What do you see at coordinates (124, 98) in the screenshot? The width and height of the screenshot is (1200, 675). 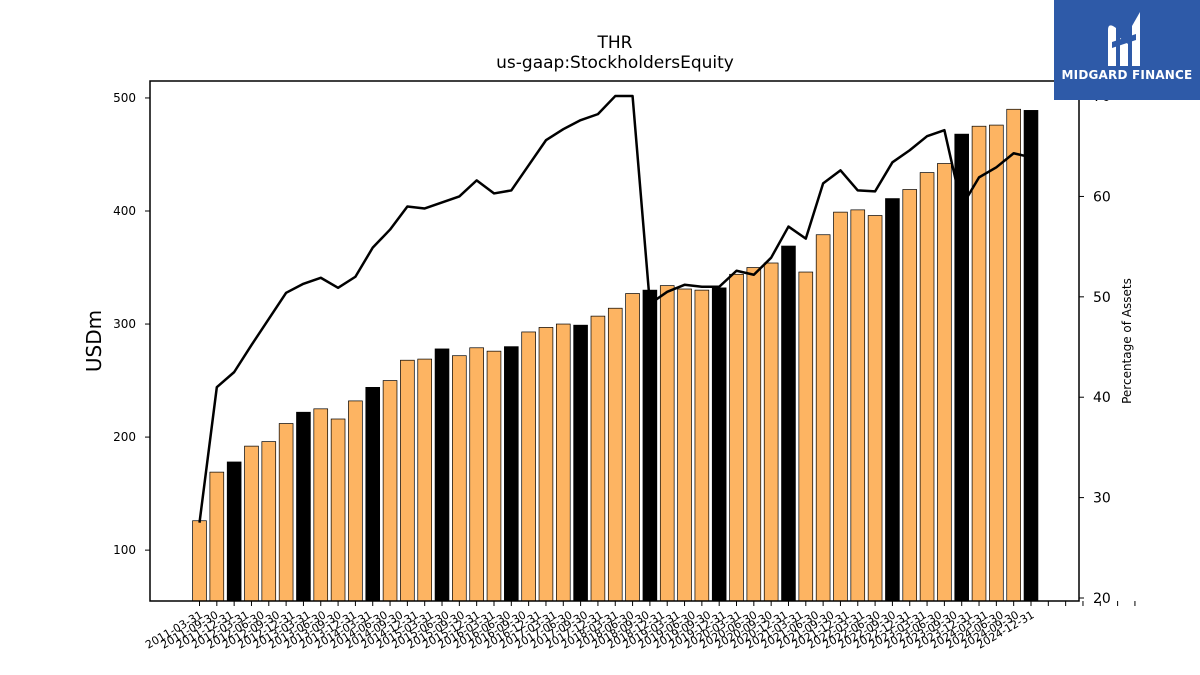 I see `y-tick-label: 500` at bounding box center [124, 98].